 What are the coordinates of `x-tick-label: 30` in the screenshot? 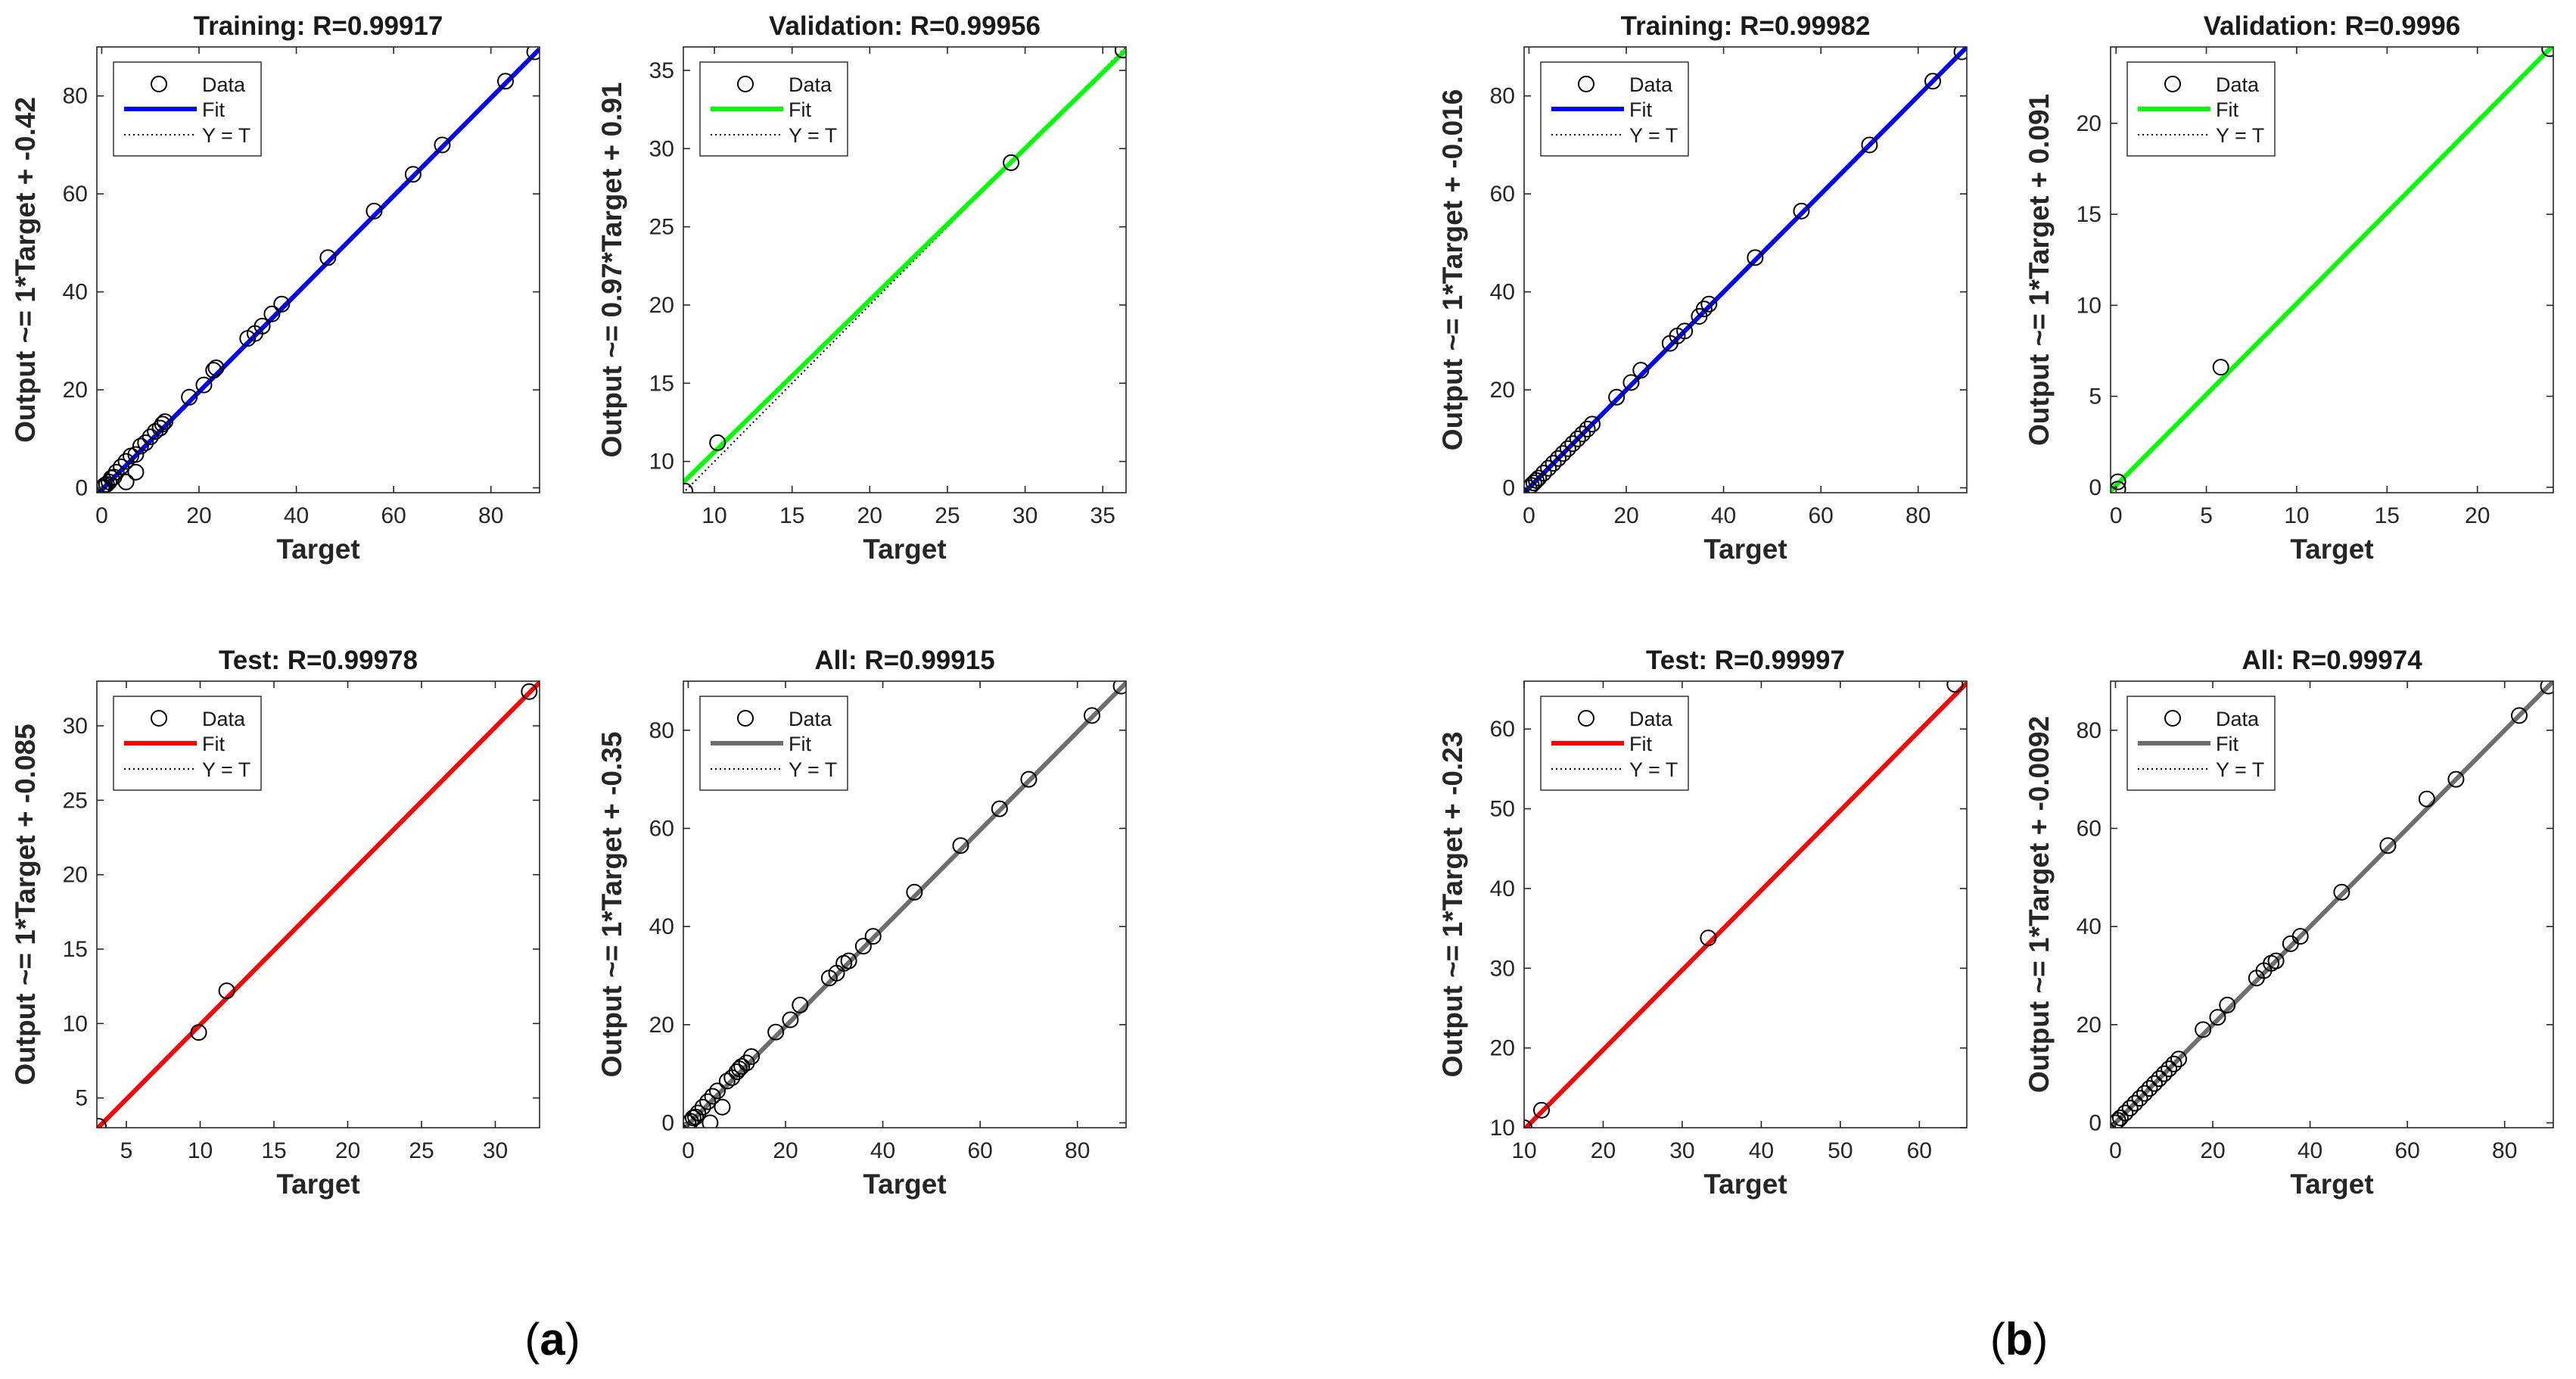 It's located at (1025, 515).